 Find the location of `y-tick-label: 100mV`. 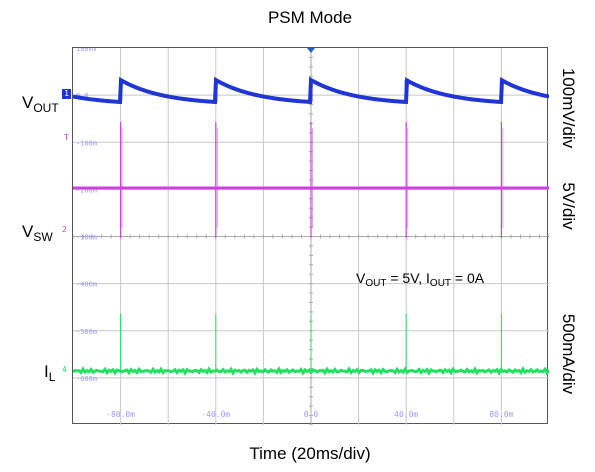

y-tick-label: 100mV is located at coordinates (87, 50).